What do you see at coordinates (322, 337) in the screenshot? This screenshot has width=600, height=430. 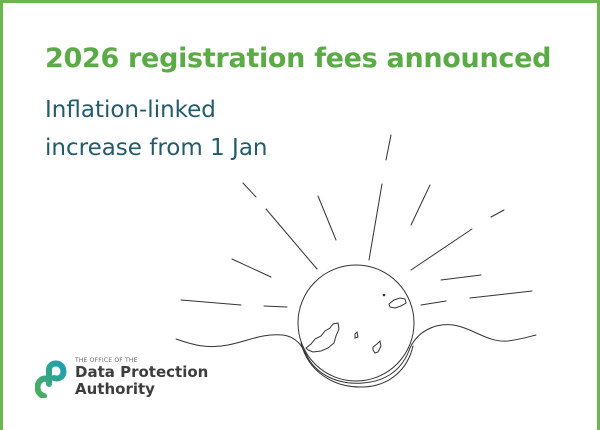 I see `island-guernsey` at bounding box center [322, 337].